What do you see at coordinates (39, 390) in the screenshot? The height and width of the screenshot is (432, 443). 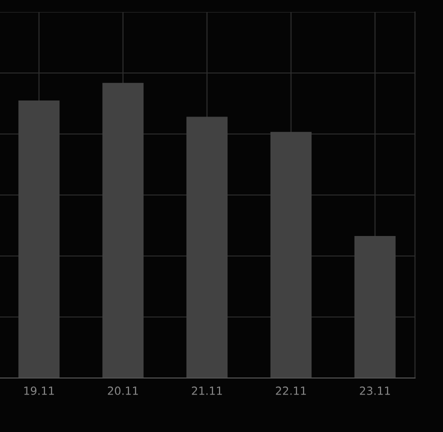 I see `x-tick-label: 19.11` at bounding box center [39, 390].